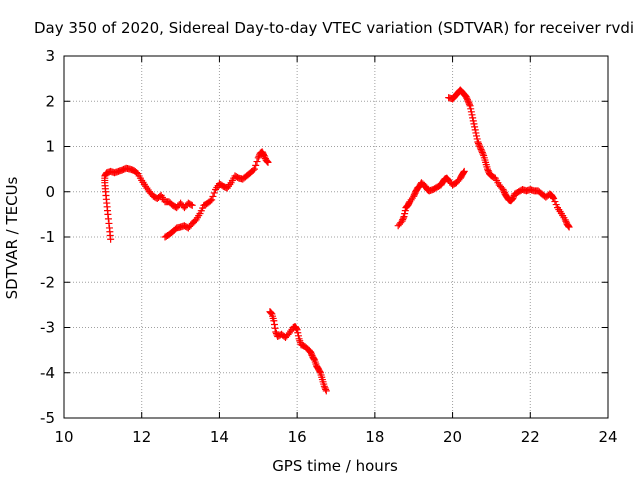  What do you see at coordinates (50, 147) in the screenshot?
I see `y-tick-label: 1` at bounding box center [50, 147].